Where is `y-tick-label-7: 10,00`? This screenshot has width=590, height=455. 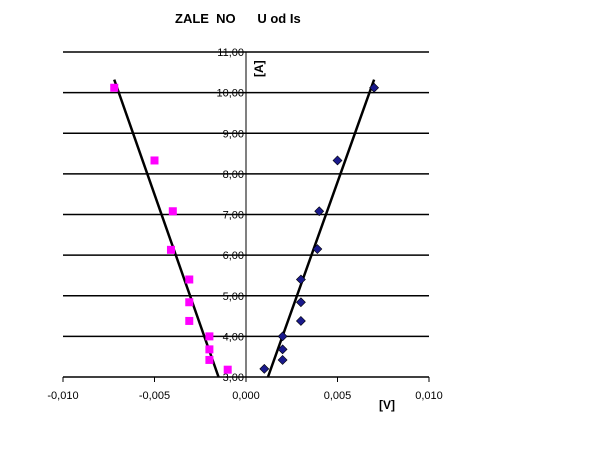
y-tick-label-7: 10,00 is located at coordinates (230, 94).